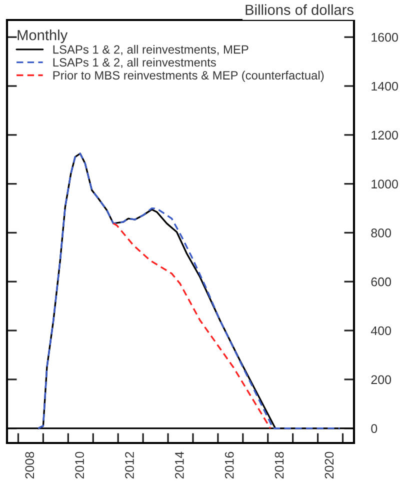  I want to click on legend-title: Monthly, so click(43, 37).